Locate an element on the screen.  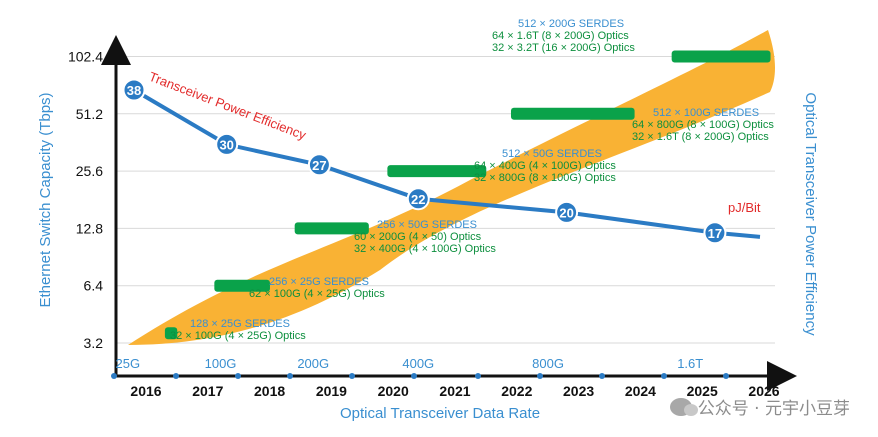
x-tick-label: 2019 is located at coordinates (331, 391).